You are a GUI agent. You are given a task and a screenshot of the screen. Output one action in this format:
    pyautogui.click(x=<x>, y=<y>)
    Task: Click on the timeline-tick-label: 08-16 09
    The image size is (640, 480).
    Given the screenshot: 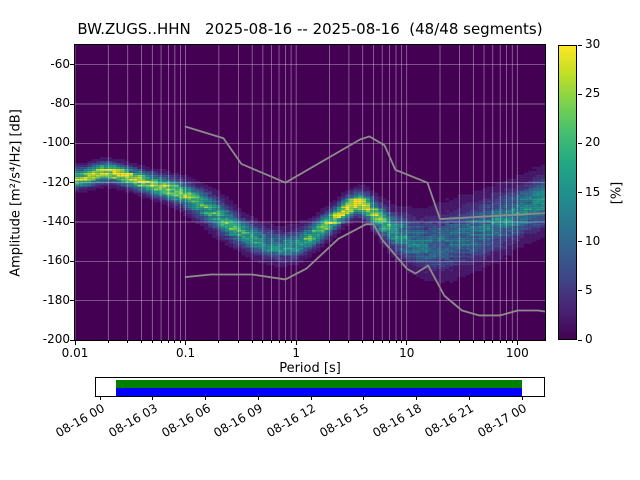 What is the action you would take?
    pyautogui.click(x=238, y=421)
    